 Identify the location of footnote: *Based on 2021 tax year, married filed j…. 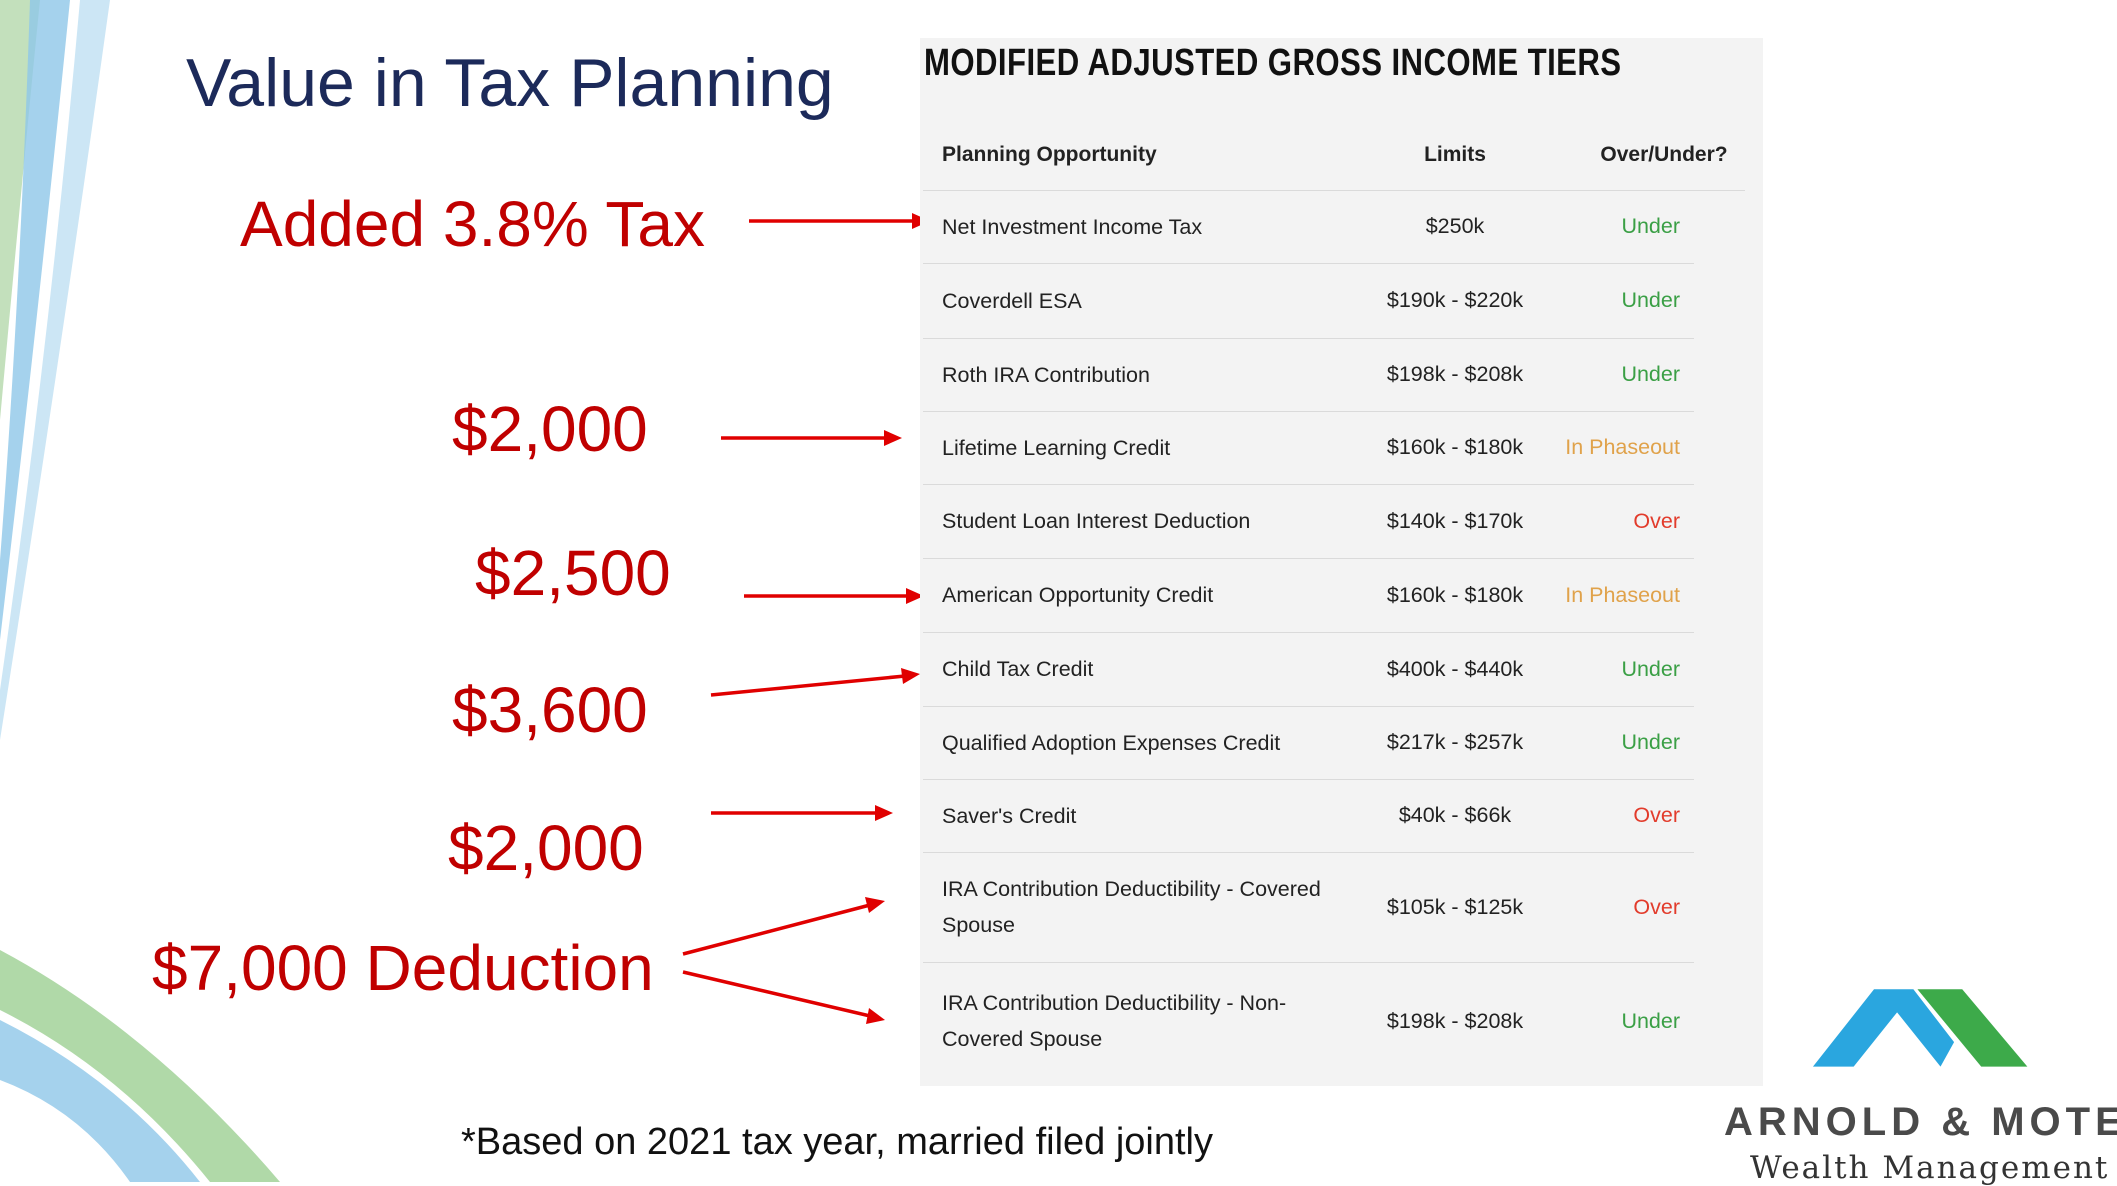
(837, 1142).